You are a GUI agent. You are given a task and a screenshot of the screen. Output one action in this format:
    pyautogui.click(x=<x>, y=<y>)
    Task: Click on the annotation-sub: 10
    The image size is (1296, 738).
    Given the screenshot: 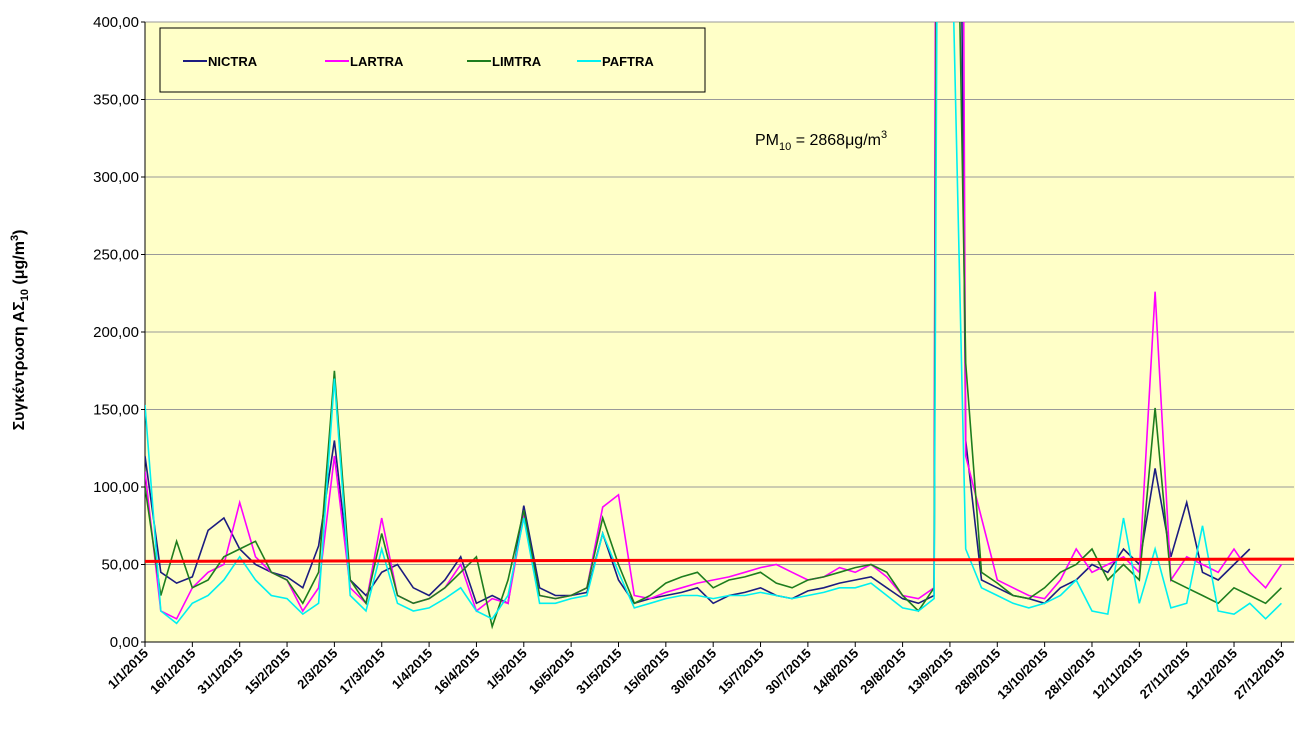 What is the action you would take?
    pyautogui.click(x=785, y=147)
    